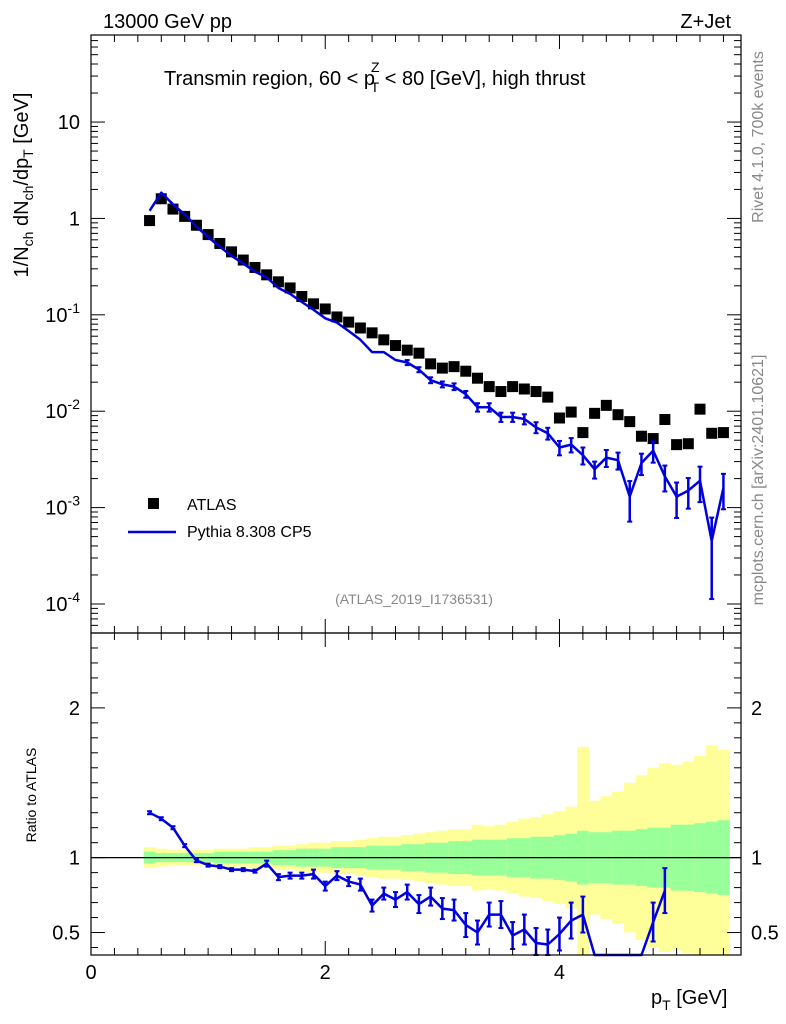  What do you see at coordinates (705, 22) in the screenshot?
I see `header-right: Z+Jet` at bounding box center [705, 22].